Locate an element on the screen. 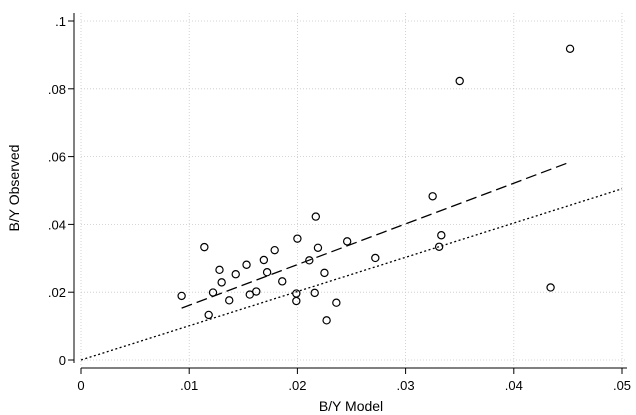 Image resolution: width=636 pixels, height=415 pixels. x-tick-label: .01 is located at coordinates (189, 385).